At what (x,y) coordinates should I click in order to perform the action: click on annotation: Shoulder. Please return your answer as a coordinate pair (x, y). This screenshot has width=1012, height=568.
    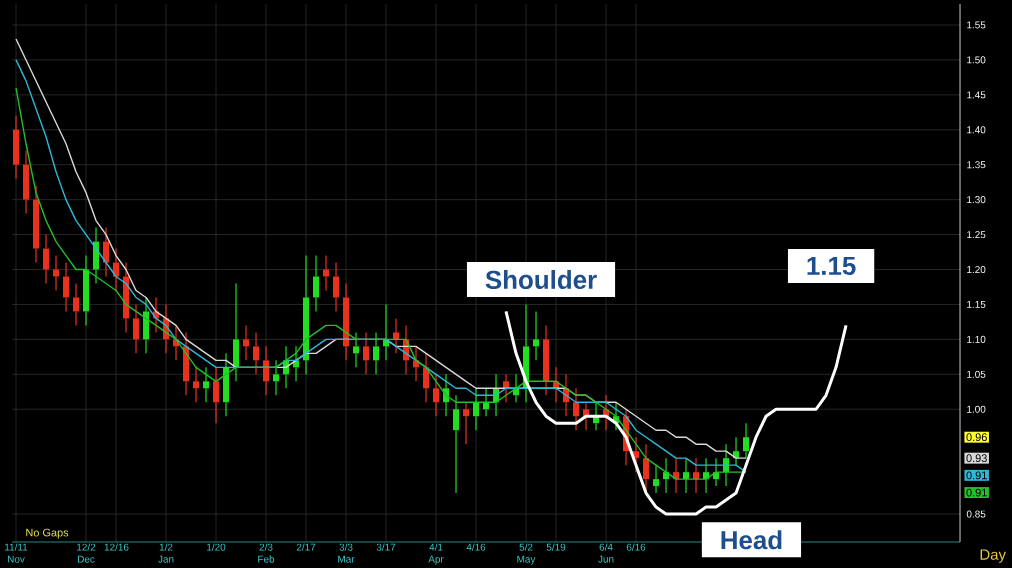
    Looking at the image, I should click on (541, 280).